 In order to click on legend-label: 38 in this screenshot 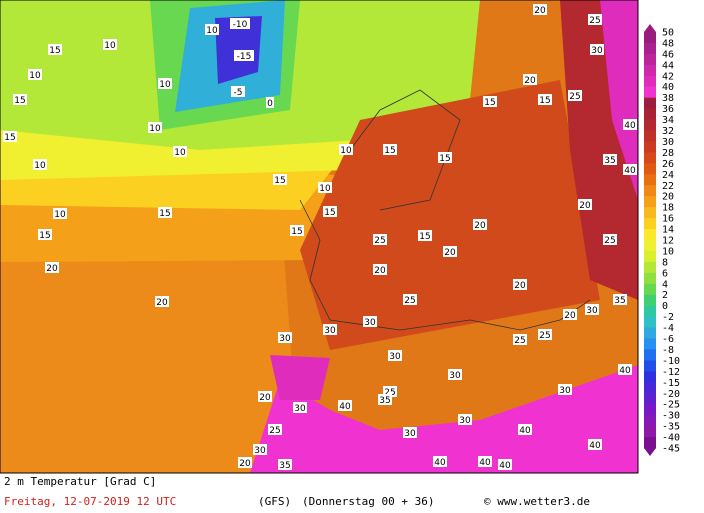, I will do `click(668, 98)`.